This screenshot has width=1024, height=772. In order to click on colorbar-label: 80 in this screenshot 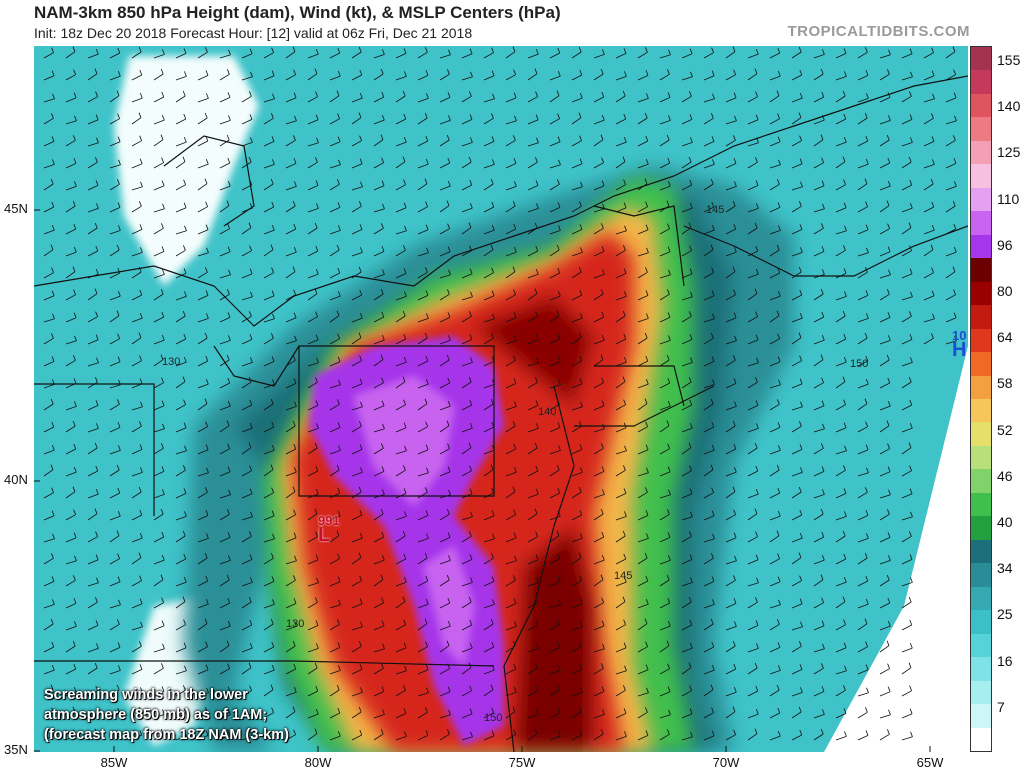, I will do `click(1005, 291)`.